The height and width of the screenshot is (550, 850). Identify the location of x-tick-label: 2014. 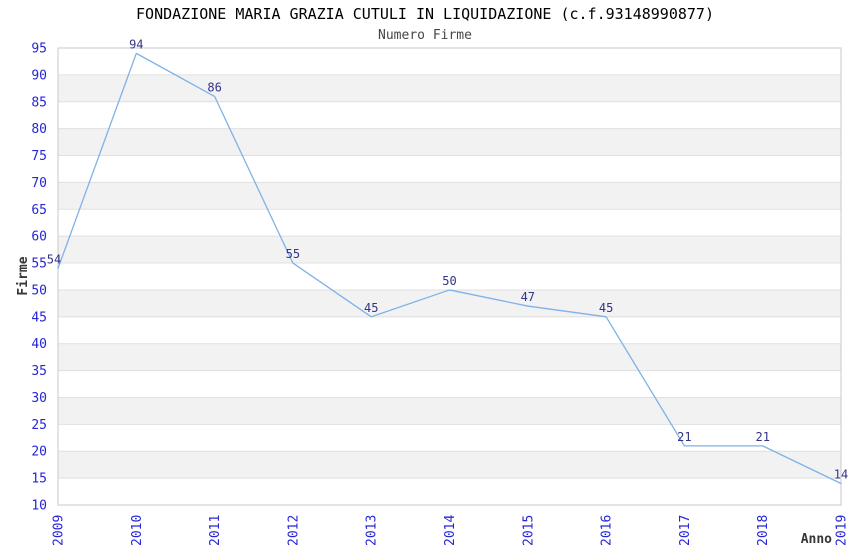
(450, 530).